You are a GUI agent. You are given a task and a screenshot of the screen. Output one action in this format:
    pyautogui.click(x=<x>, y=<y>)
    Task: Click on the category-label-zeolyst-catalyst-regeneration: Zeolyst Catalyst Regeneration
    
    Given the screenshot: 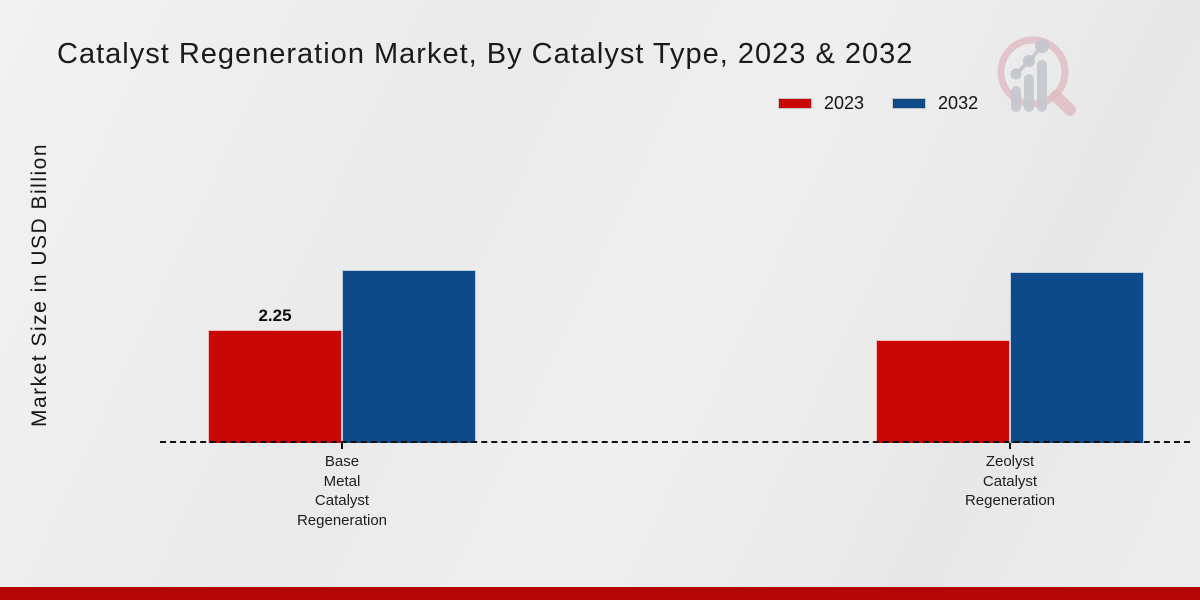 What is the action you would take?
    pyautogui.click(x=1010, y=481)
    